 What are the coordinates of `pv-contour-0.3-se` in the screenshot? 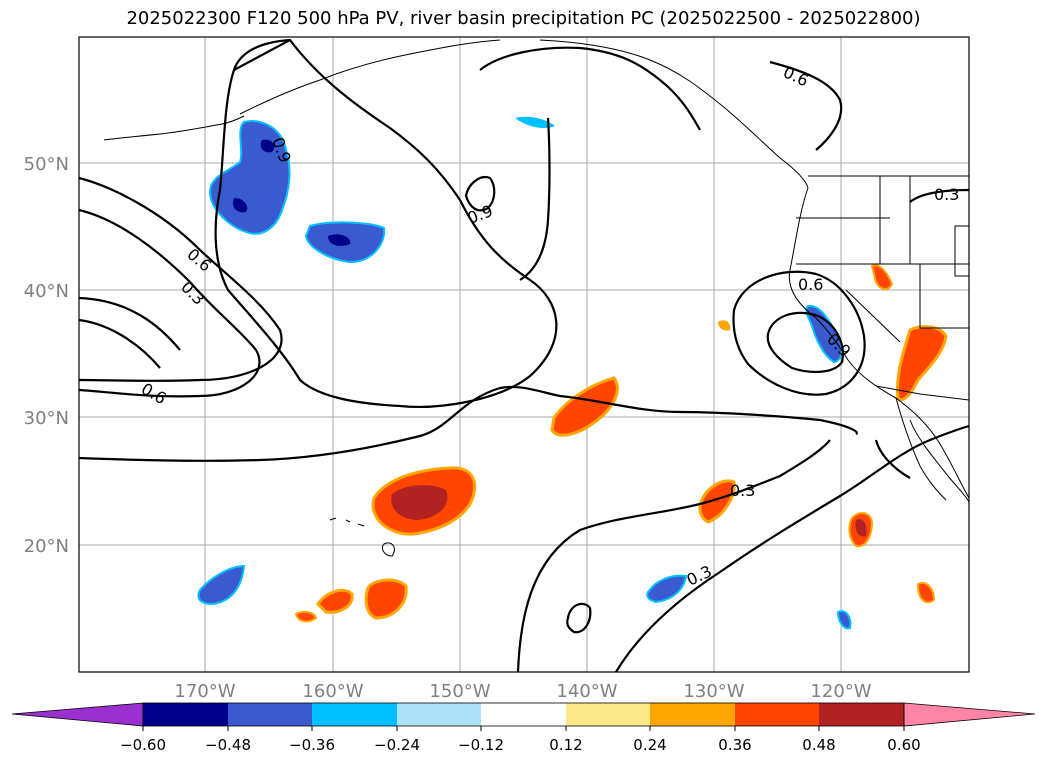 It's located at (792, 548).